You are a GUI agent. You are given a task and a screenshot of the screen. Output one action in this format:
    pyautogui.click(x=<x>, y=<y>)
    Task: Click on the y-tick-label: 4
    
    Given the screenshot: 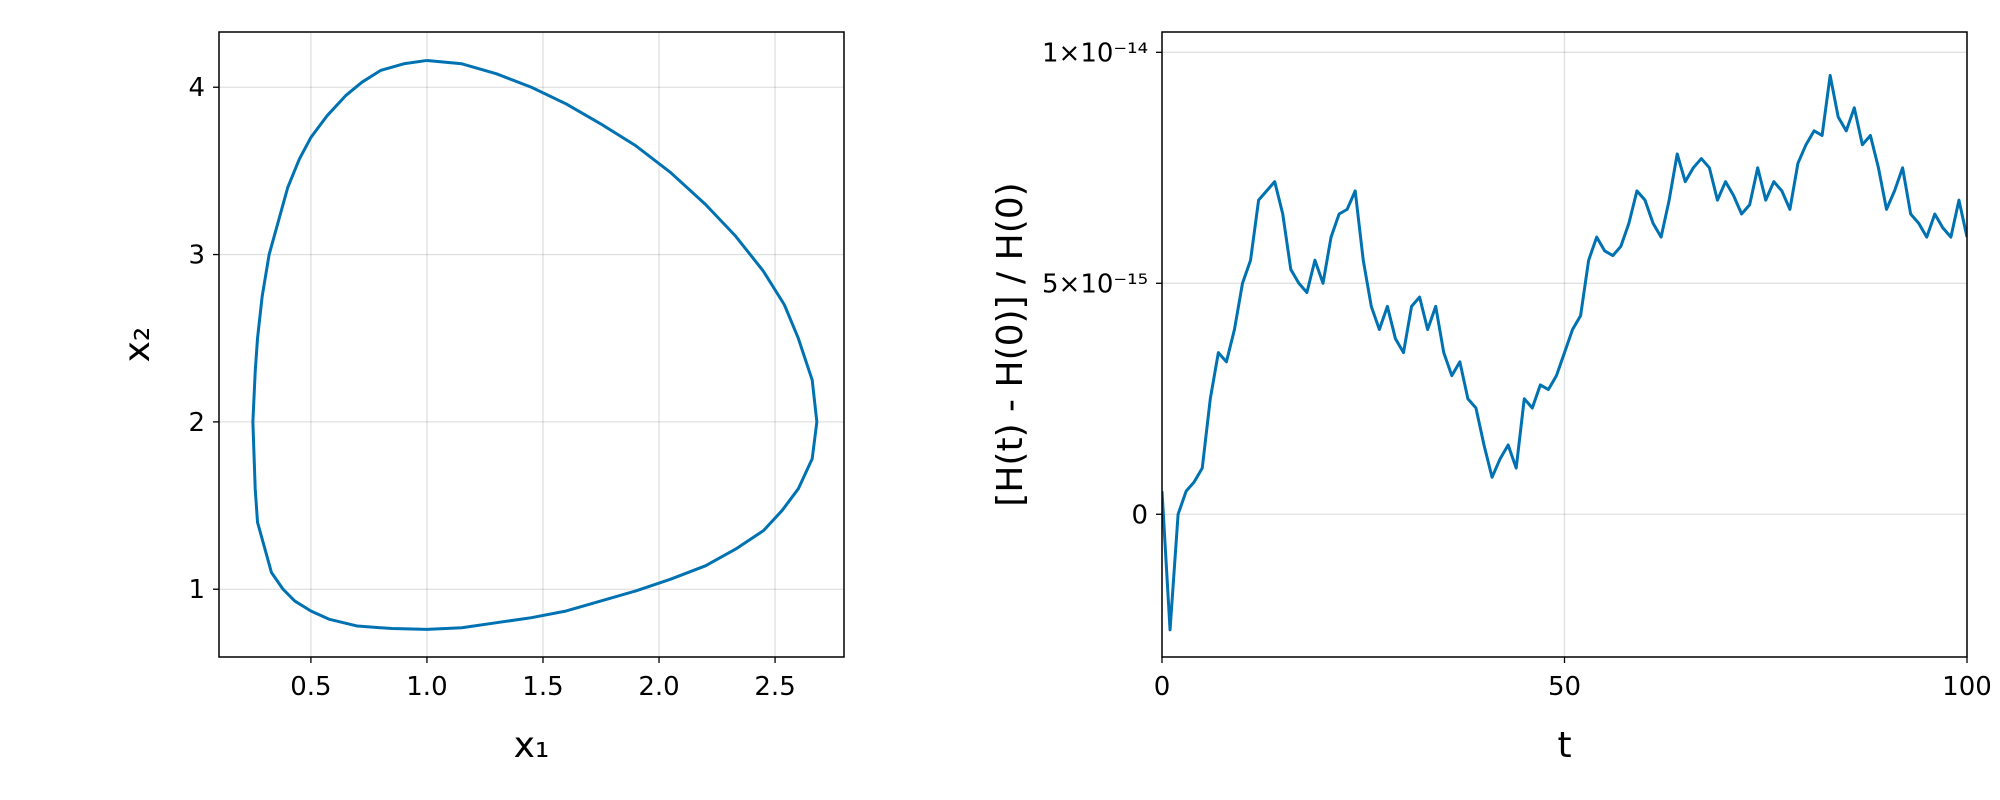 What is the action you would take?
    pyautogui.click(x=196, y=88)
    